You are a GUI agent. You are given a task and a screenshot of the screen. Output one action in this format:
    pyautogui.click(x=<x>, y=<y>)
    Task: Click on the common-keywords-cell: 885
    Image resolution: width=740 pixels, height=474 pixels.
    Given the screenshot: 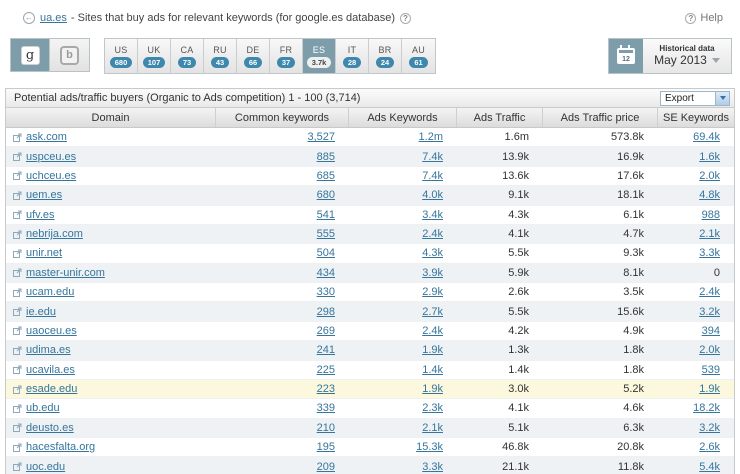 What is the action you would take?
    pyautogui.click(x=282, y=156)
    